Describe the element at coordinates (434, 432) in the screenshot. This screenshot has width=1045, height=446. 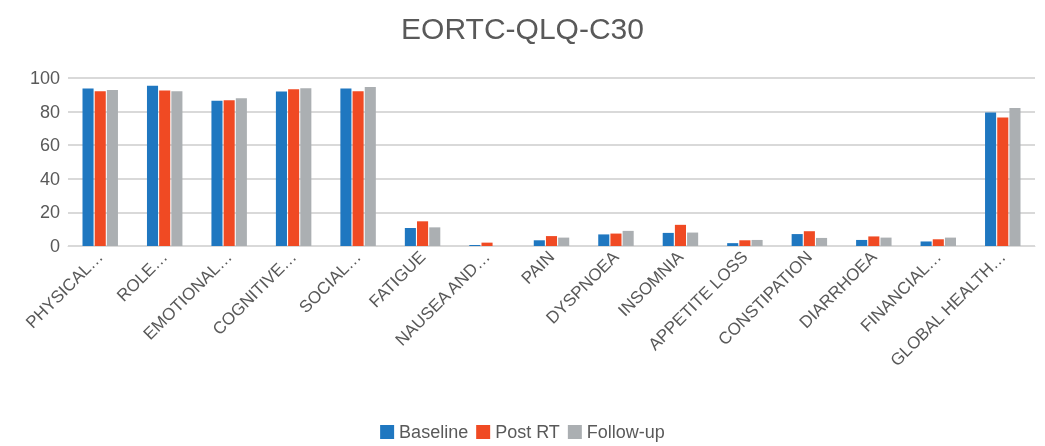
I see `legend-label: Baseline` at that location.